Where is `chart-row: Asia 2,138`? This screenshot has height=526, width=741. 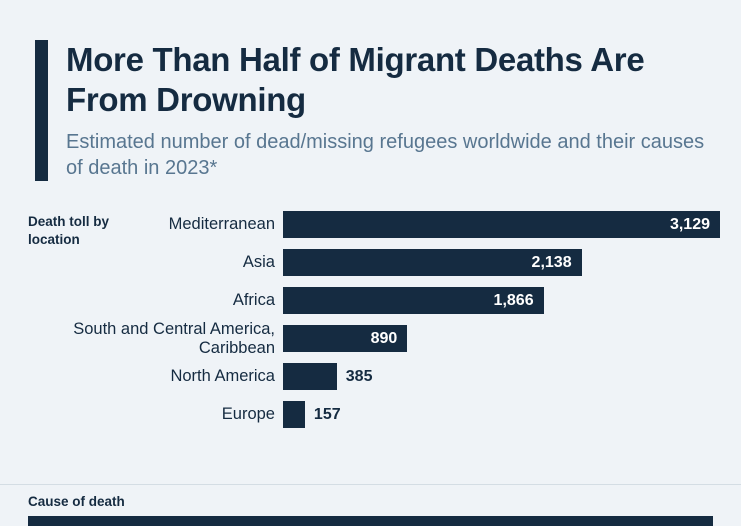
chart-row: Asia 2,138 is located at coordinates (374, 263).